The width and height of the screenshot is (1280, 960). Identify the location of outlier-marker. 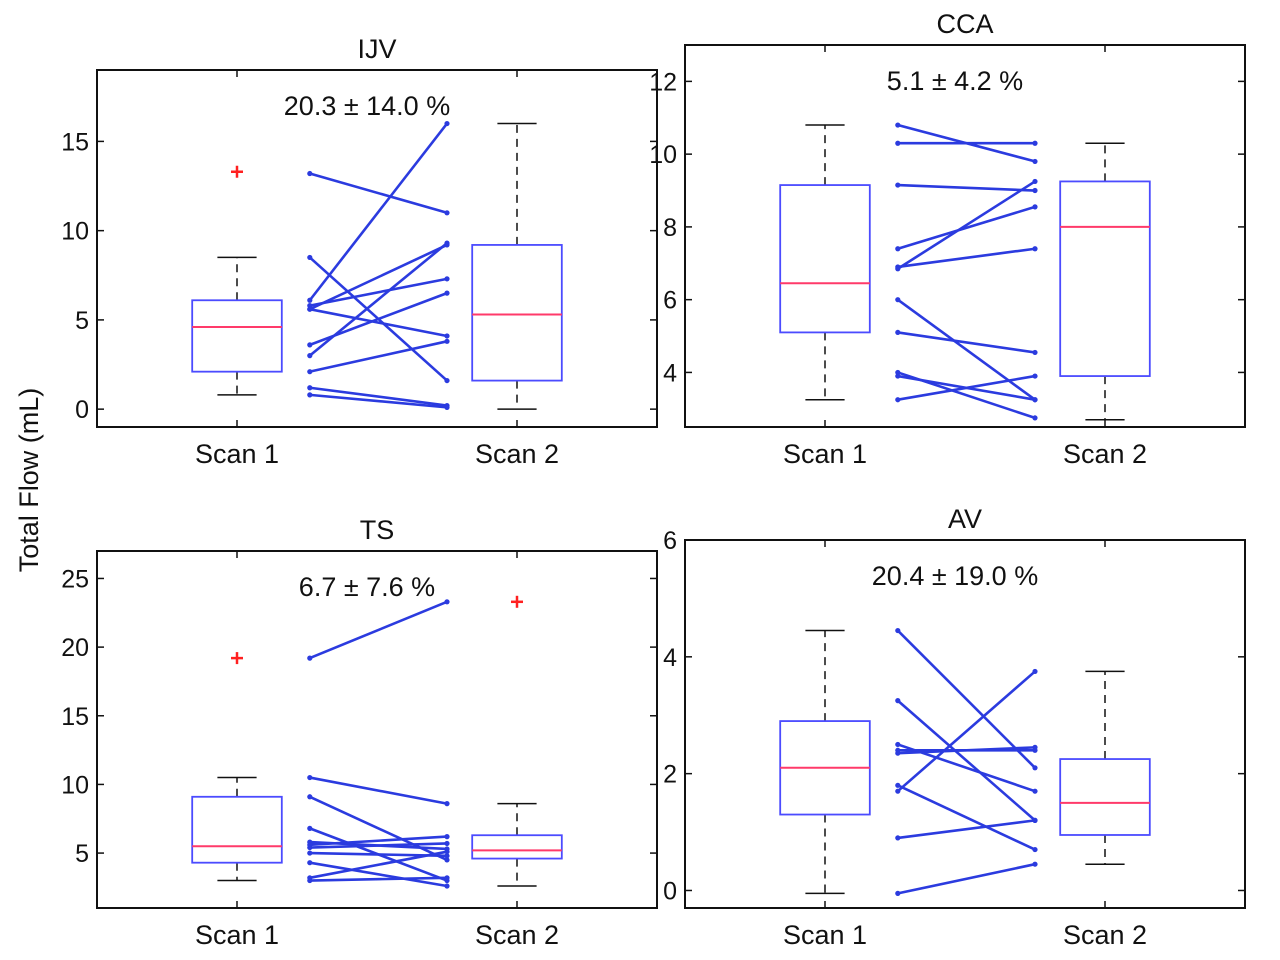
(237, 171).